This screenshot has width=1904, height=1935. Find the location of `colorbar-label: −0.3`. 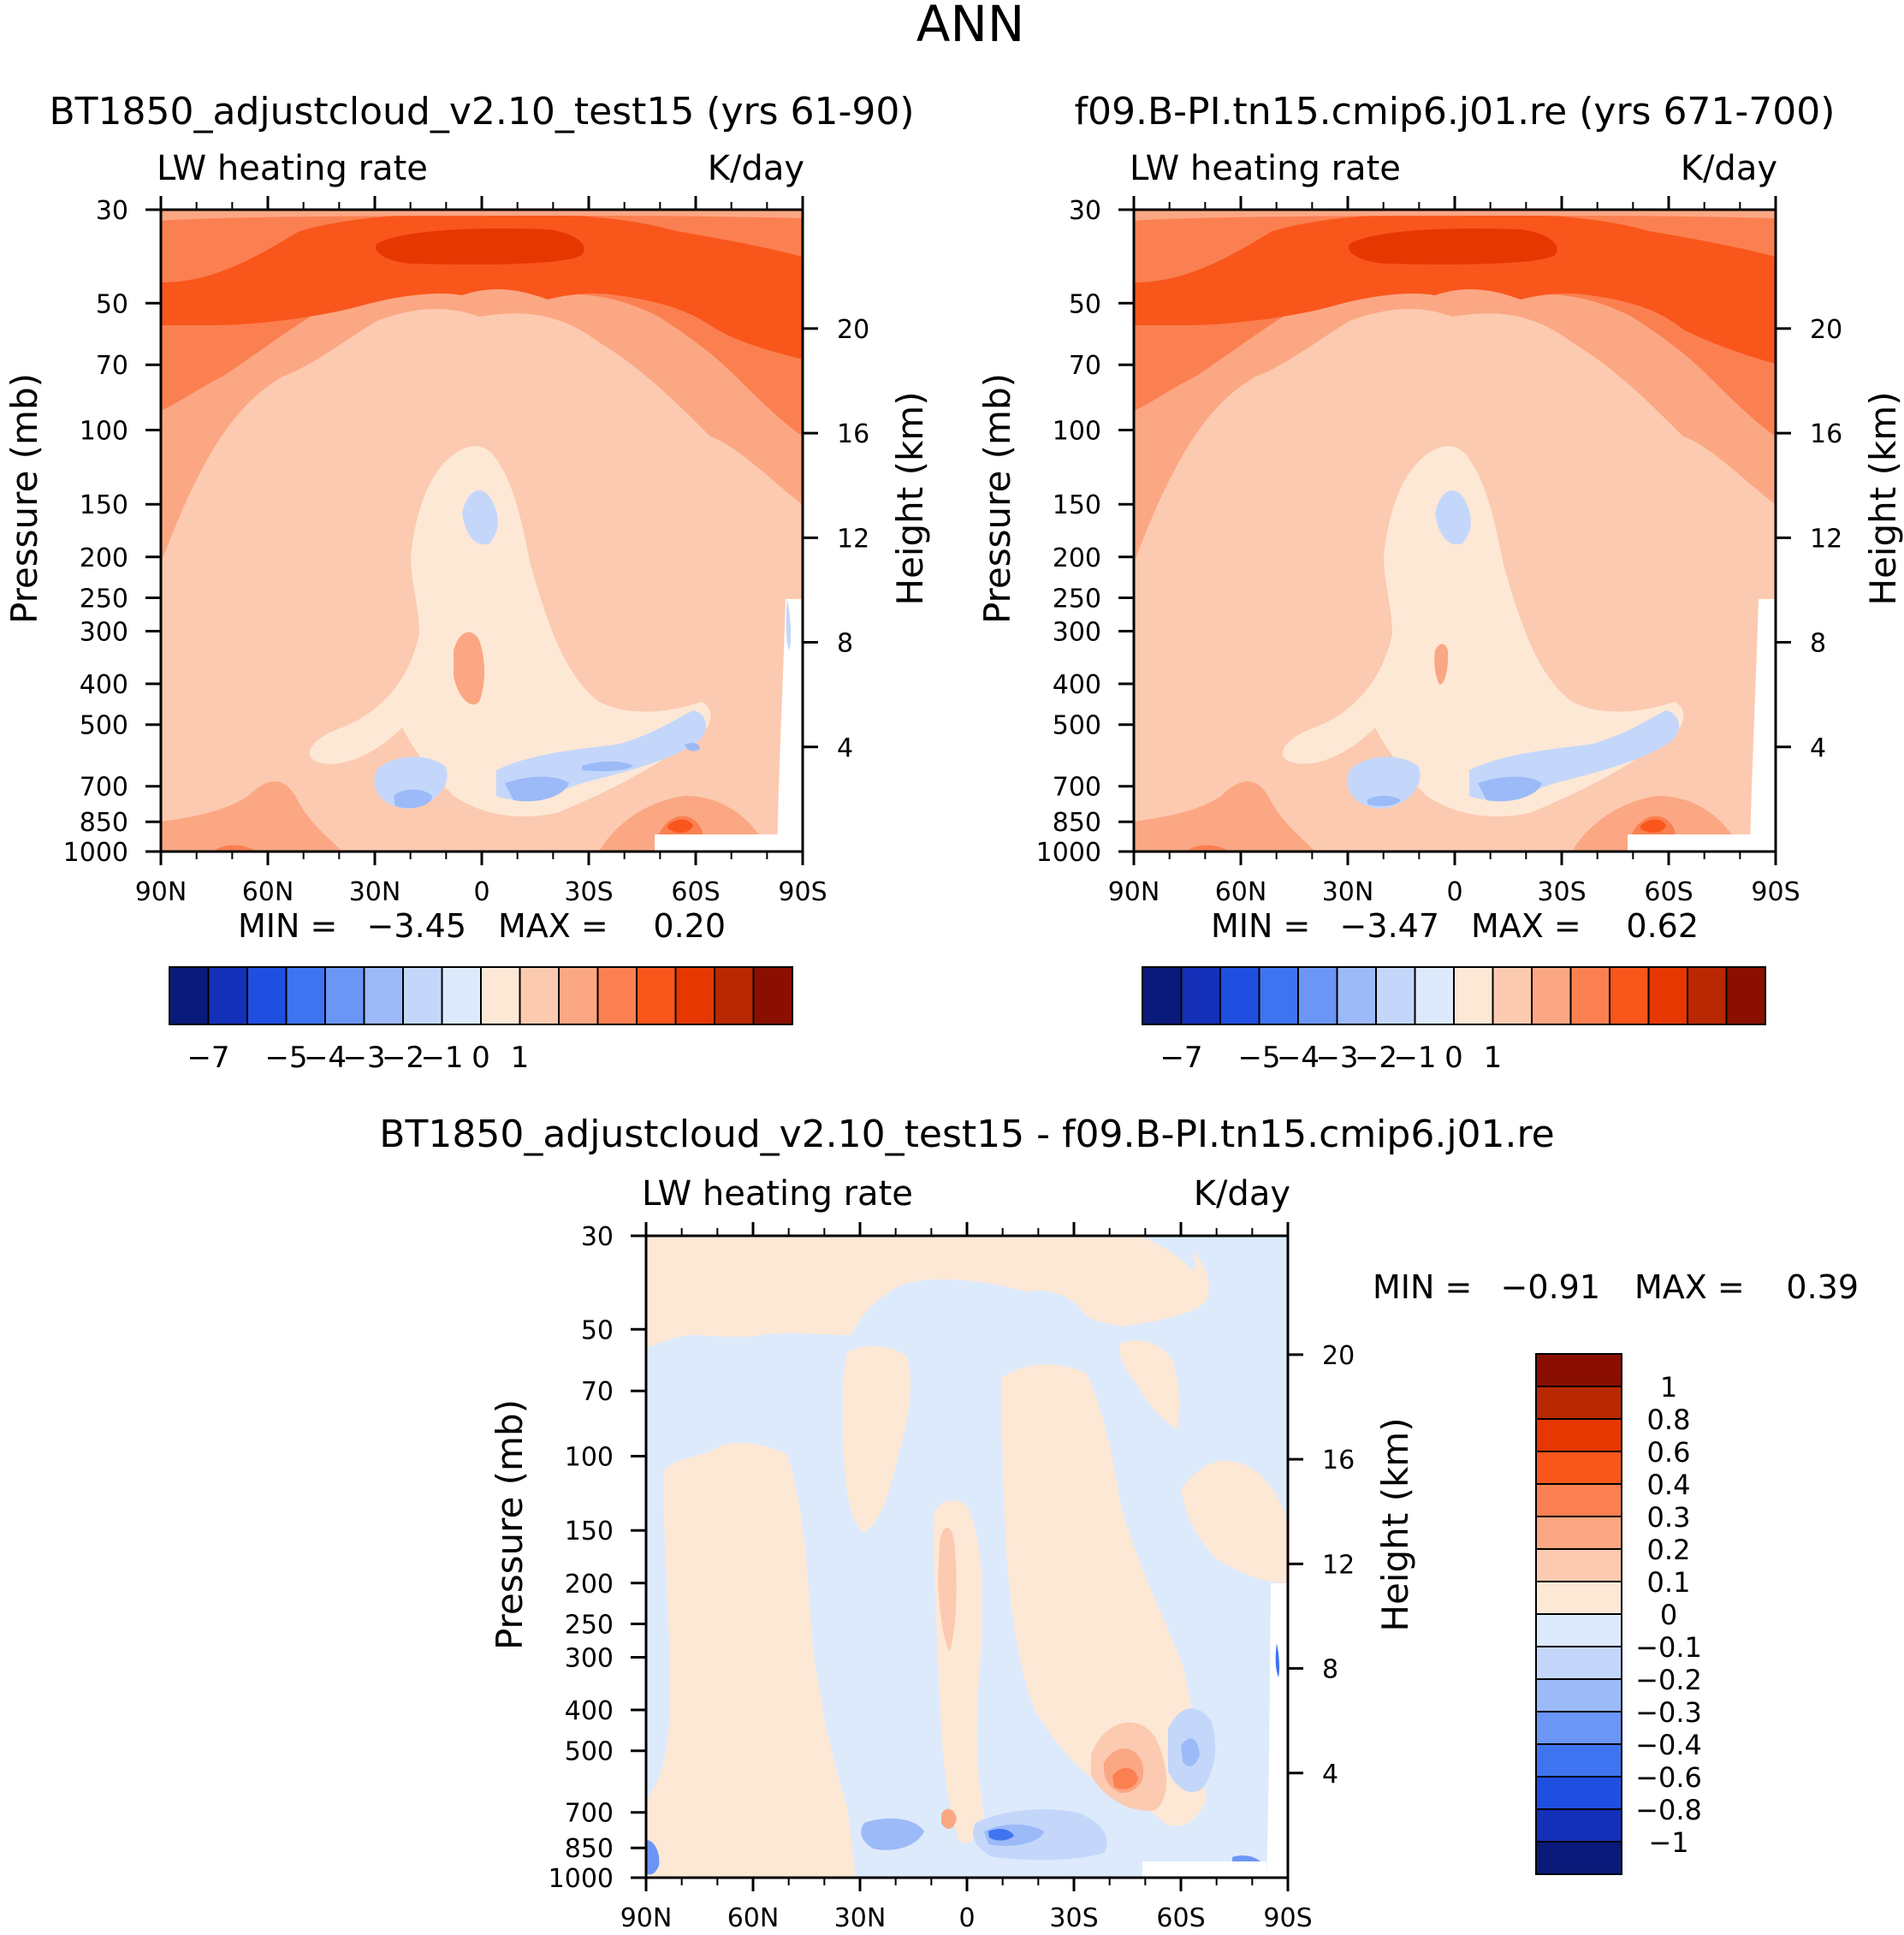

colorbar-label: −0.3 is located at coordinates (1668, 1712).